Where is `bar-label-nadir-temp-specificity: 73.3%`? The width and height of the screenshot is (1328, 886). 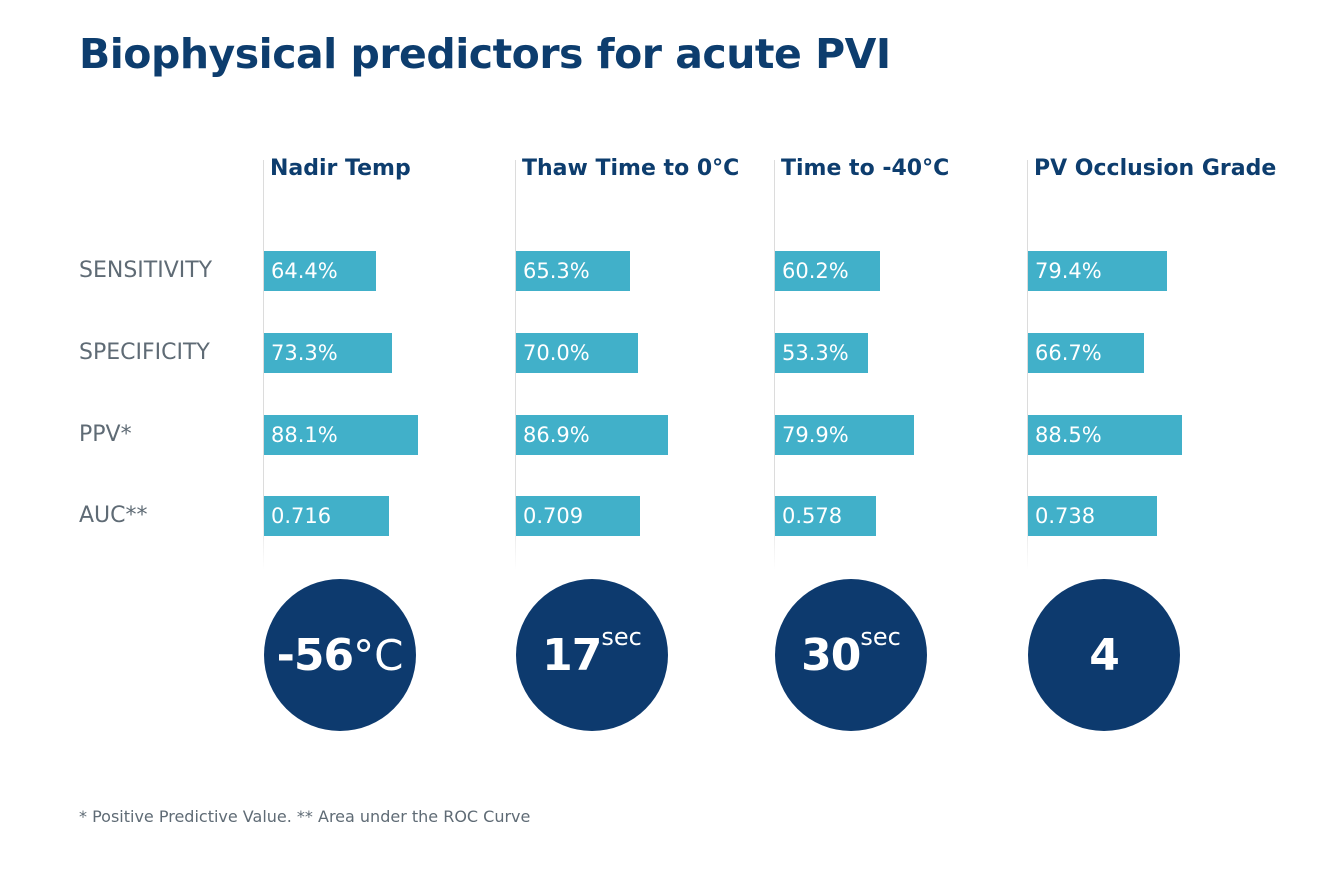 bar-label-nadir-temp-specificity: 73.3% is located at coordinates (304, 353).